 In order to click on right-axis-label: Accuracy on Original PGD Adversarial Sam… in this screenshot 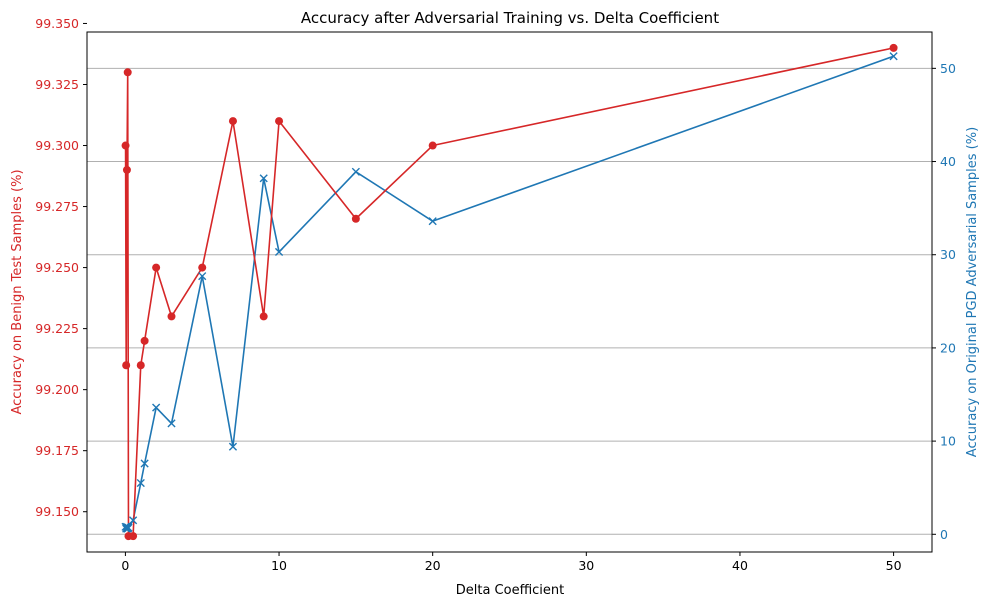, I will do `click(972, 292)`.